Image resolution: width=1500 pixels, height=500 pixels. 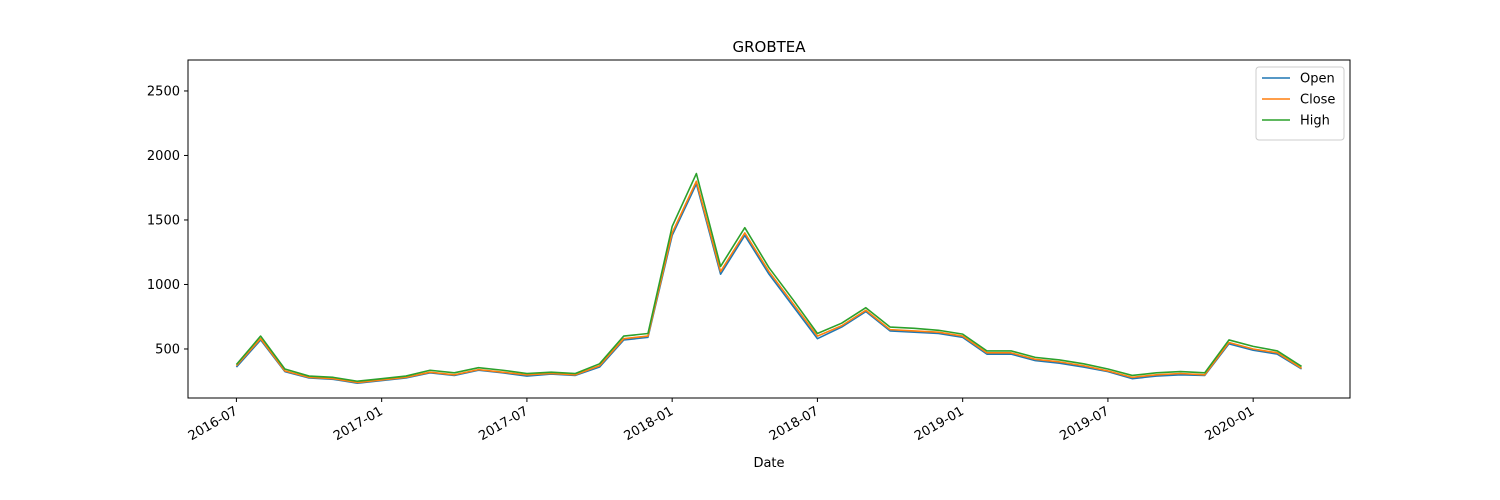 I want to click on y-tick-label: 1000, so click(x=163, y=285).